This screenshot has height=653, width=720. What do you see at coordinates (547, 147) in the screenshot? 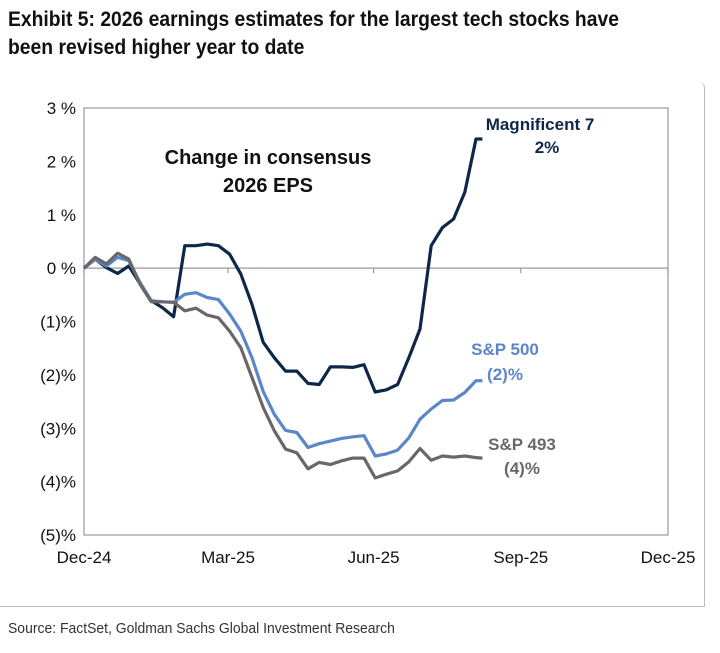
I see `series-end-value: 2%` at bounding box center [547, 147].